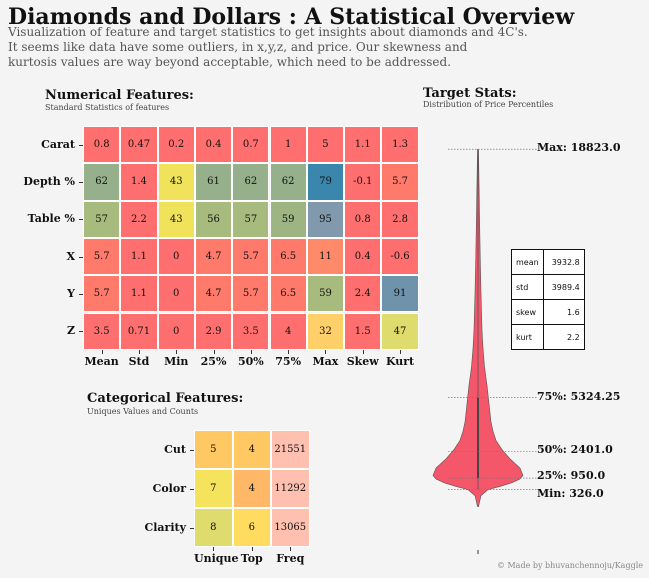 This screenshot has width=649, height=578. Describe the element at coordinates (213, 449) in the screenshot. I see `categorical-cell: 5` at that location.